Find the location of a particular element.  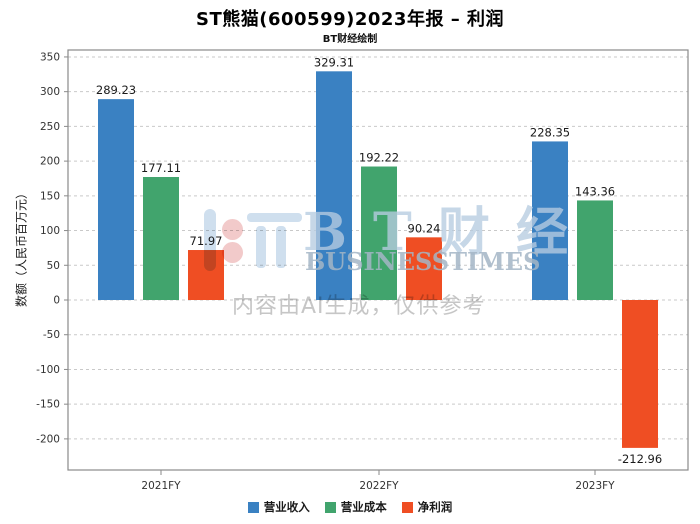

bar-value-label: 177.11 is located at coordinates (161, 168).